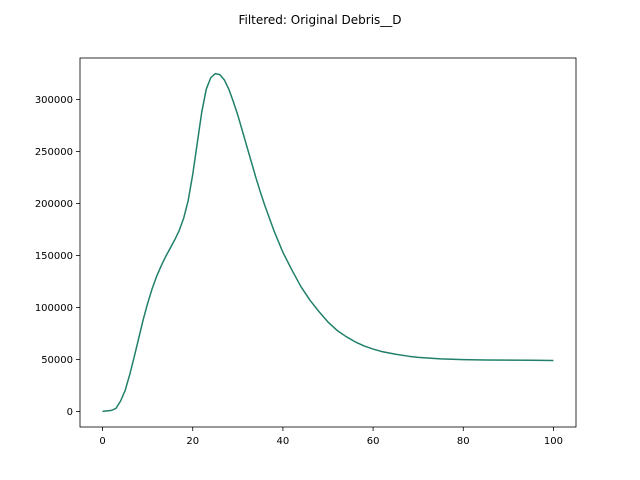  Describe the element at coordinates (54, 308) in the screenshot. I see `y-tick-label: 100000` at that location.